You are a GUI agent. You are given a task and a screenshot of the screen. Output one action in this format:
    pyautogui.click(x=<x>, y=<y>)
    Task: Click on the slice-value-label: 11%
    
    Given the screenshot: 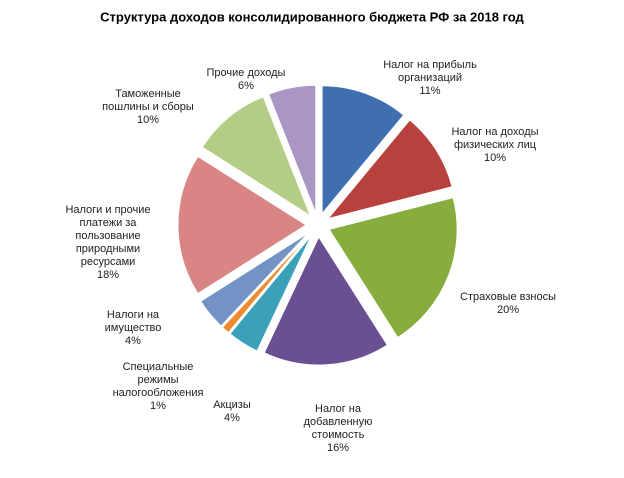 What is the action you would take?
    pyautogui.click(x=429, y=91)
    